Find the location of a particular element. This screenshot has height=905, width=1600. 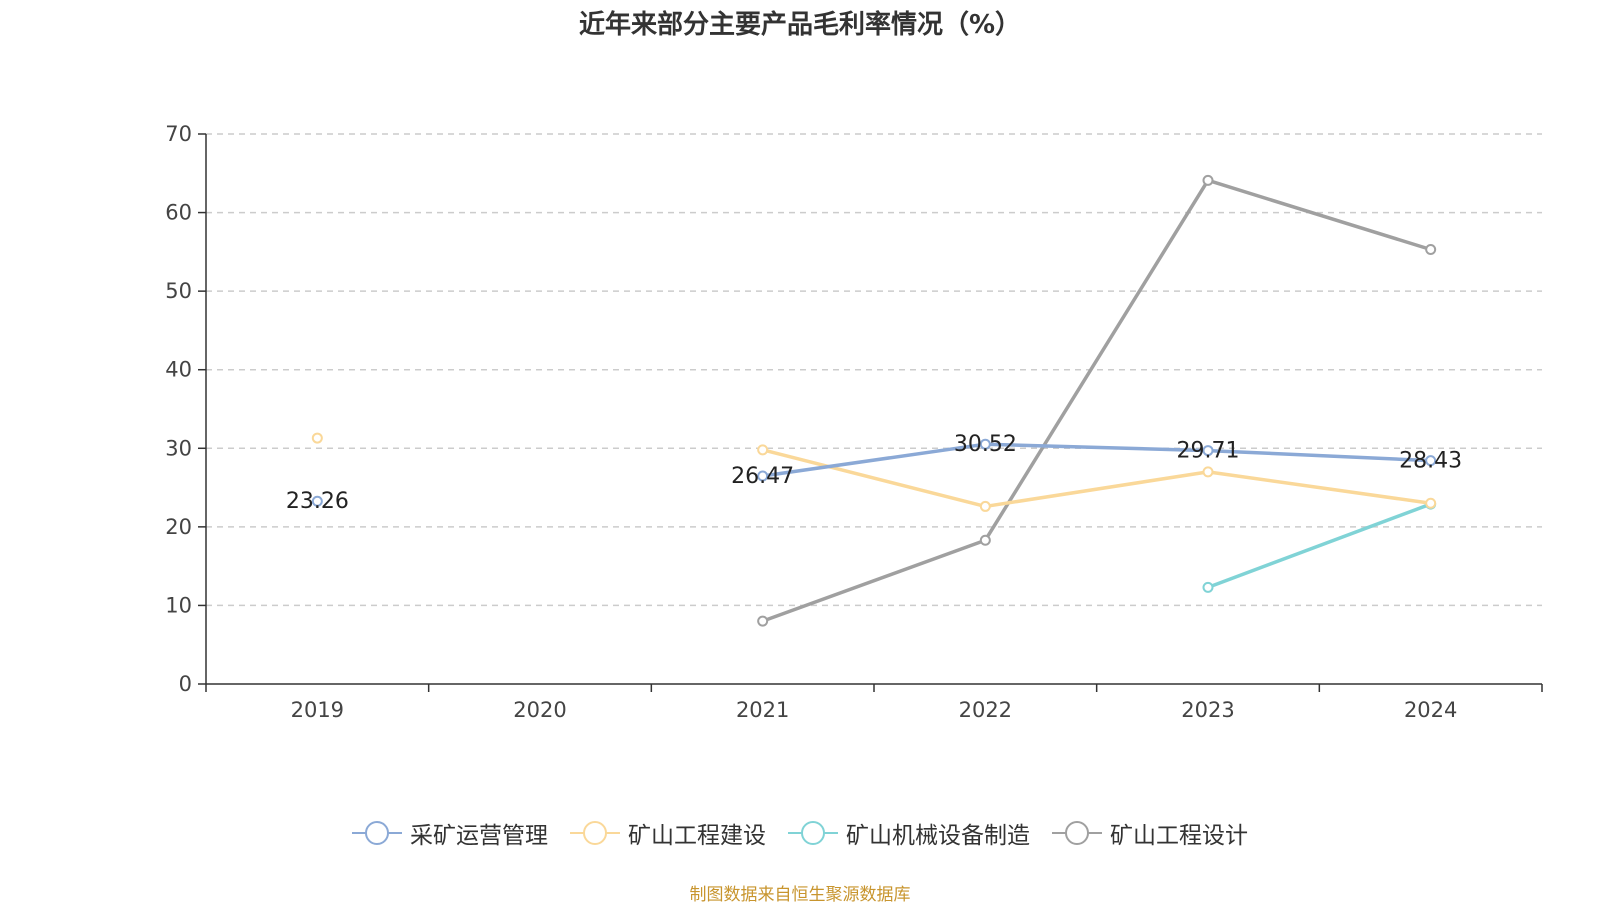

series-0-point-2022 is located at coordinates (985, 444).